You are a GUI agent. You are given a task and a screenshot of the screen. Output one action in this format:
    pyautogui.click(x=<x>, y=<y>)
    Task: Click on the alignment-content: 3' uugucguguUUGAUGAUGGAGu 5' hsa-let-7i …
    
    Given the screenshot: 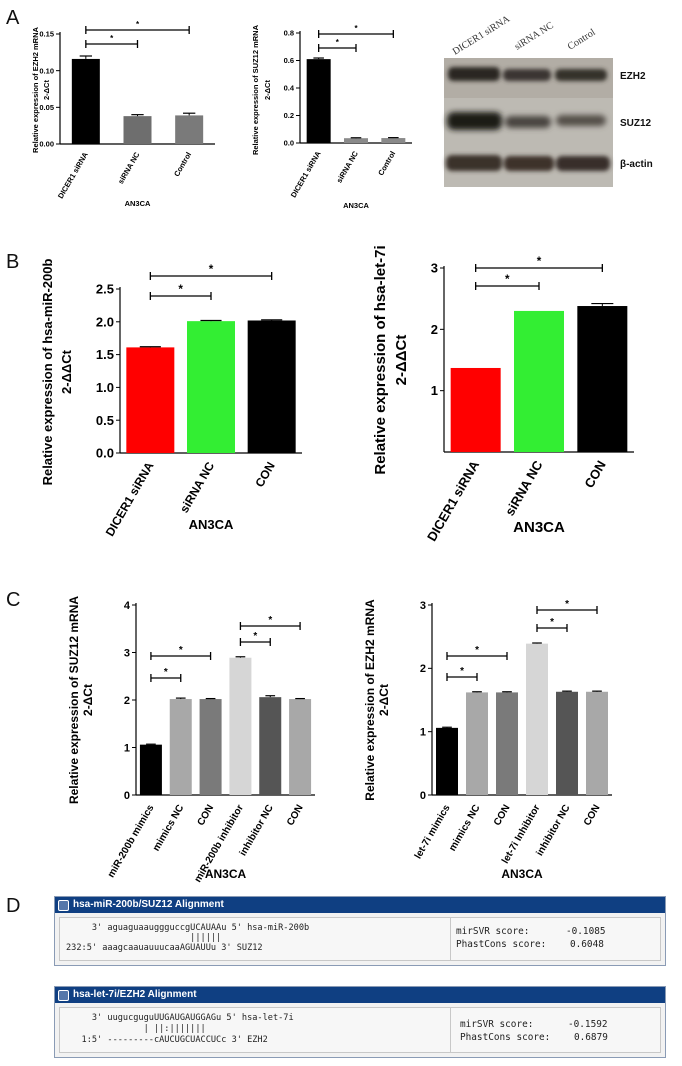 What is the action you would take?
    pyautogui.click(x=360, y=1030)
    